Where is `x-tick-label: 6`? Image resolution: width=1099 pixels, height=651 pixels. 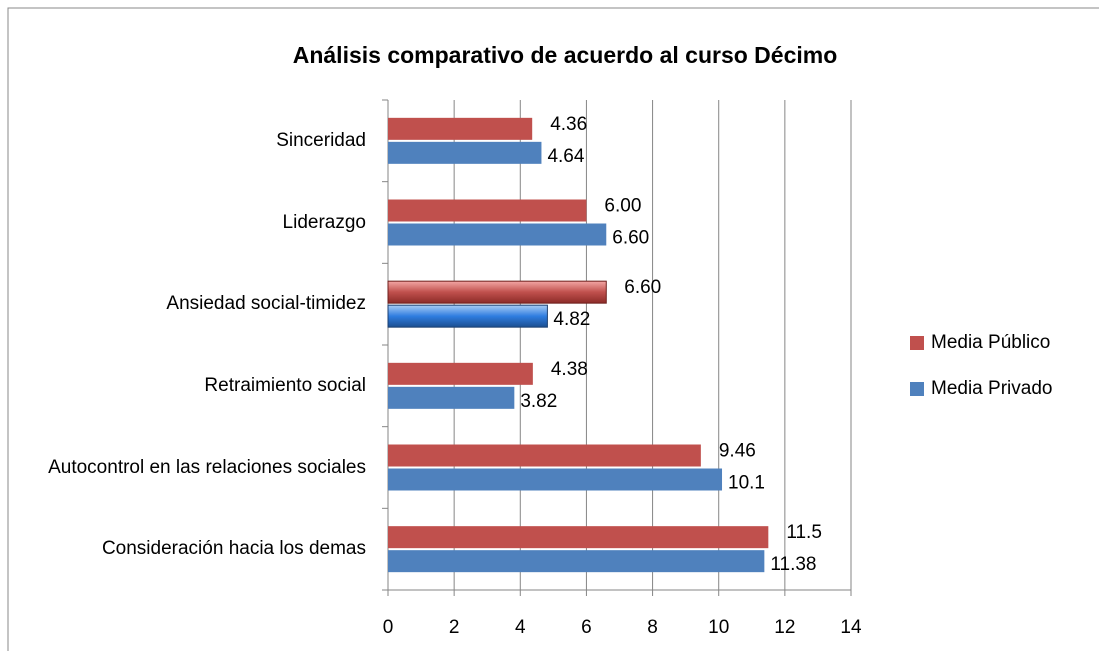 x-tick-label: 6 is located at coordinates (586, 627).